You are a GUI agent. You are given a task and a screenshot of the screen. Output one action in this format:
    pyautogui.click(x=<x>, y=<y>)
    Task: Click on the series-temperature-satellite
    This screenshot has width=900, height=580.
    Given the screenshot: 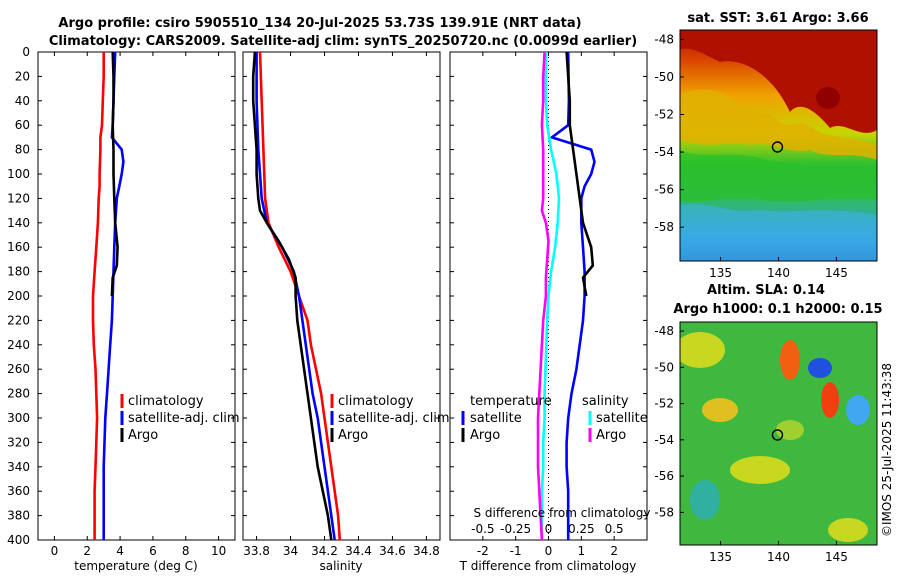 What is the action you would take?
    pyautogui.click(x=573, y=295)
    